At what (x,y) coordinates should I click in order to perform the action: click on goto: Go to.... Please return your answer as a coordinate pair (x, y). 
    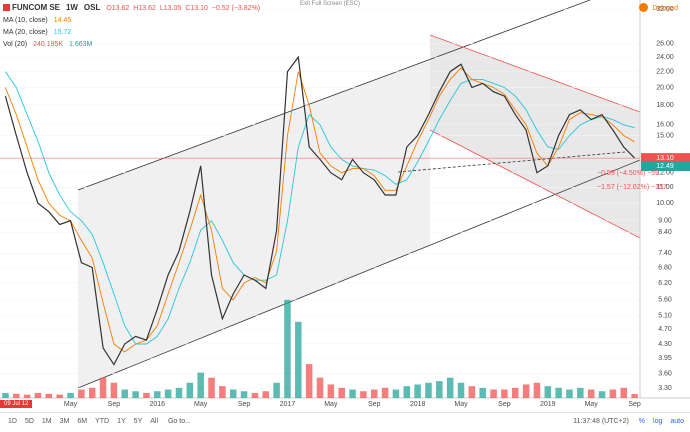
    Looking at the image, I should click on (179, 421).